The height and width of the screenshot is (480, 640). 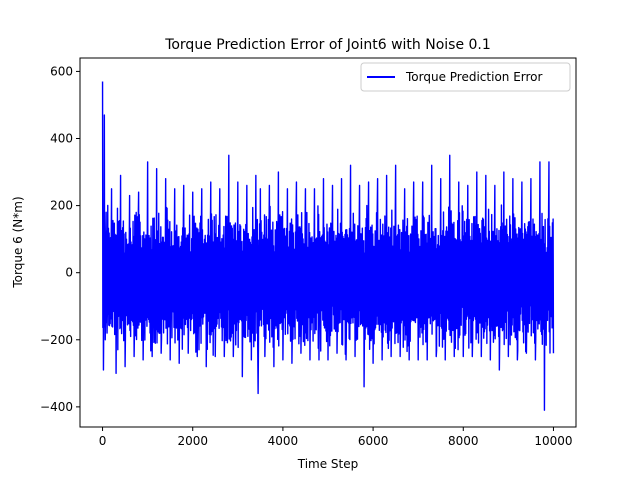 I want to click on x-tick-label: 6000, so click(x=373, y=441).